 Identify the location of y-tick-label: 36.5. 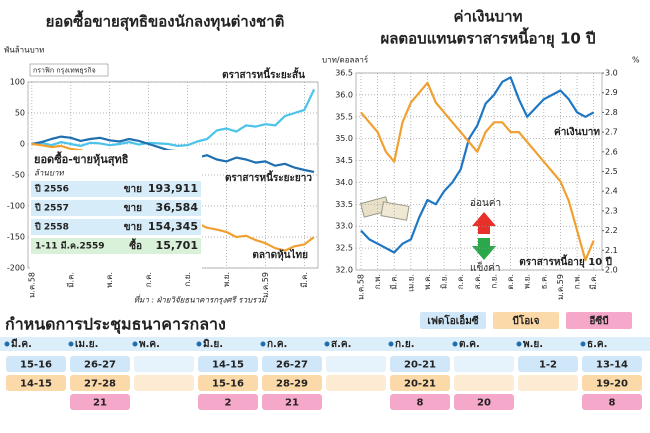
(344, 73).